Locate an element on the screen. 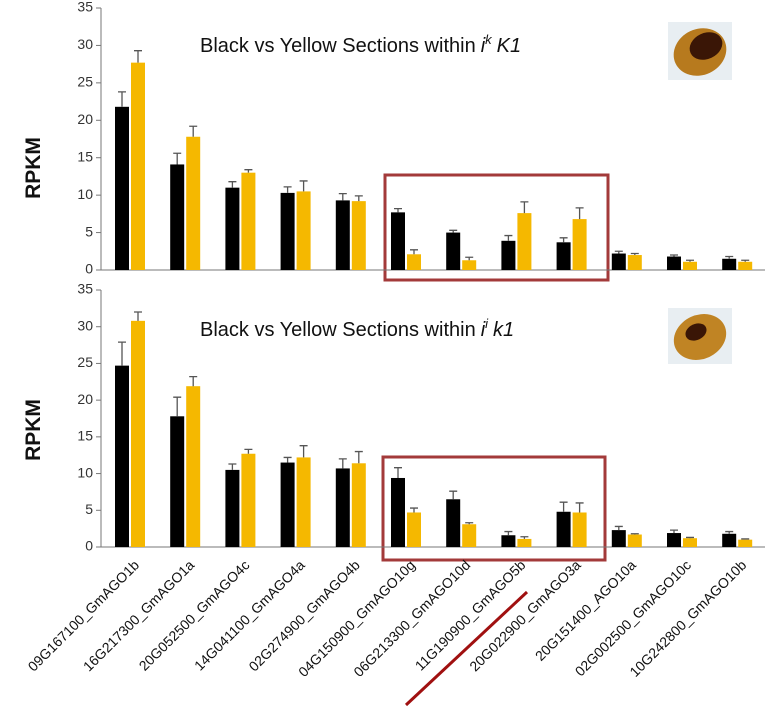 The image size is (773, 709). x-tick-label: 20G052500_GmAGO4c is located at coordinates (194, 615).